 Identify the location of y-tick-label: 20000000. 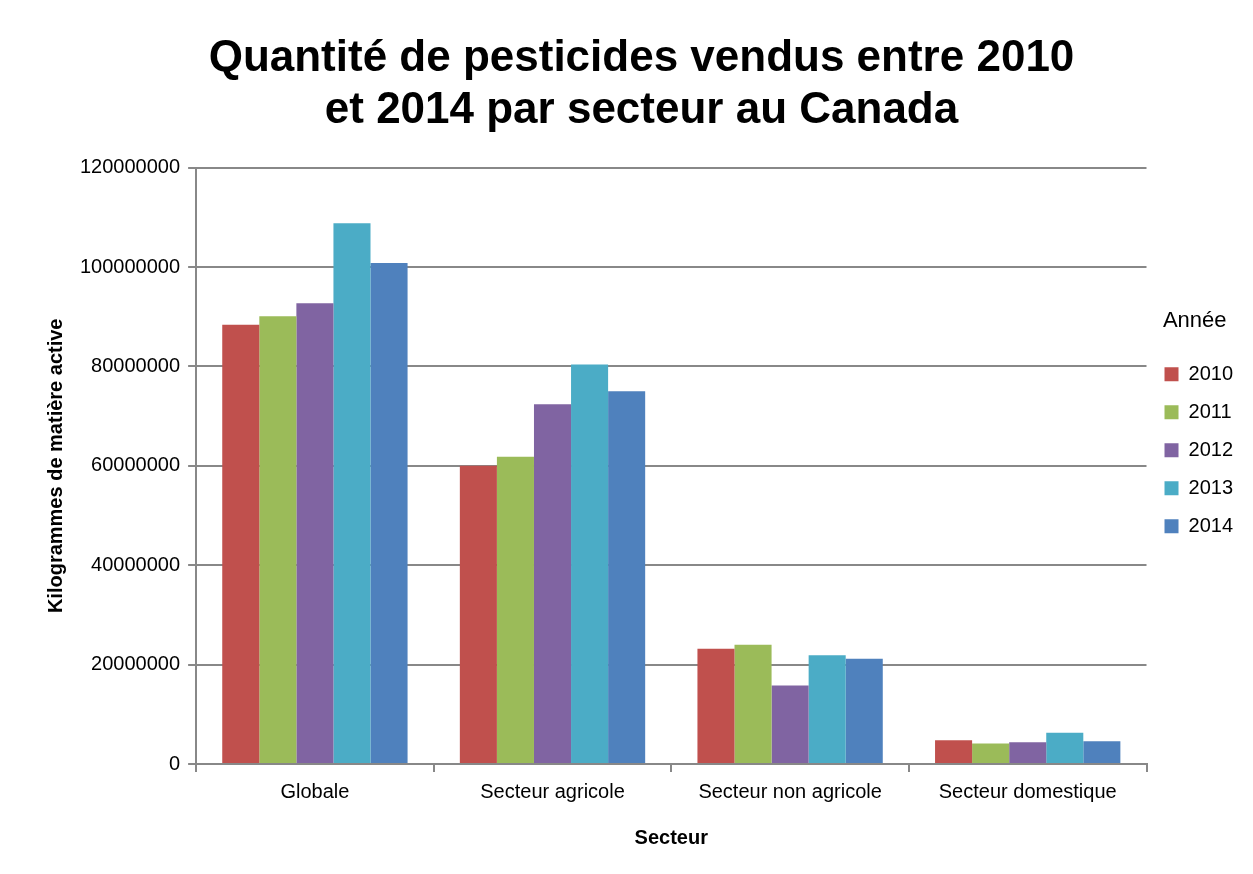
(136, 663).